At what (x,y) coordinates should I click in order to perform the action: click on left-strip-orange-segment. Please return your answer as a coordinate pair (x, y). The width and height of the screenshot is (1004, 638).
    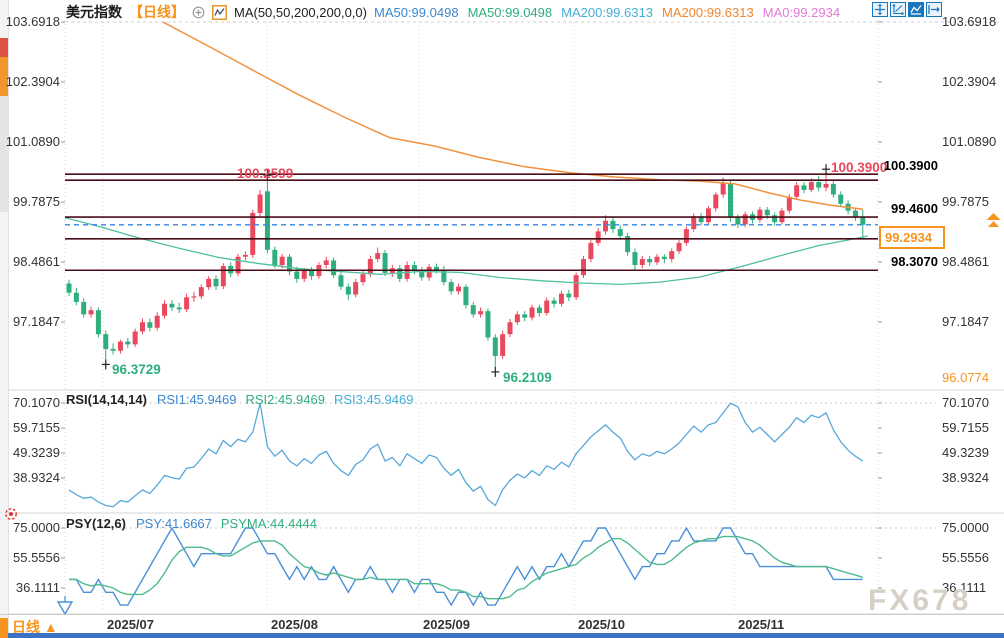
    Looking at the image, I should click on (4, 76).